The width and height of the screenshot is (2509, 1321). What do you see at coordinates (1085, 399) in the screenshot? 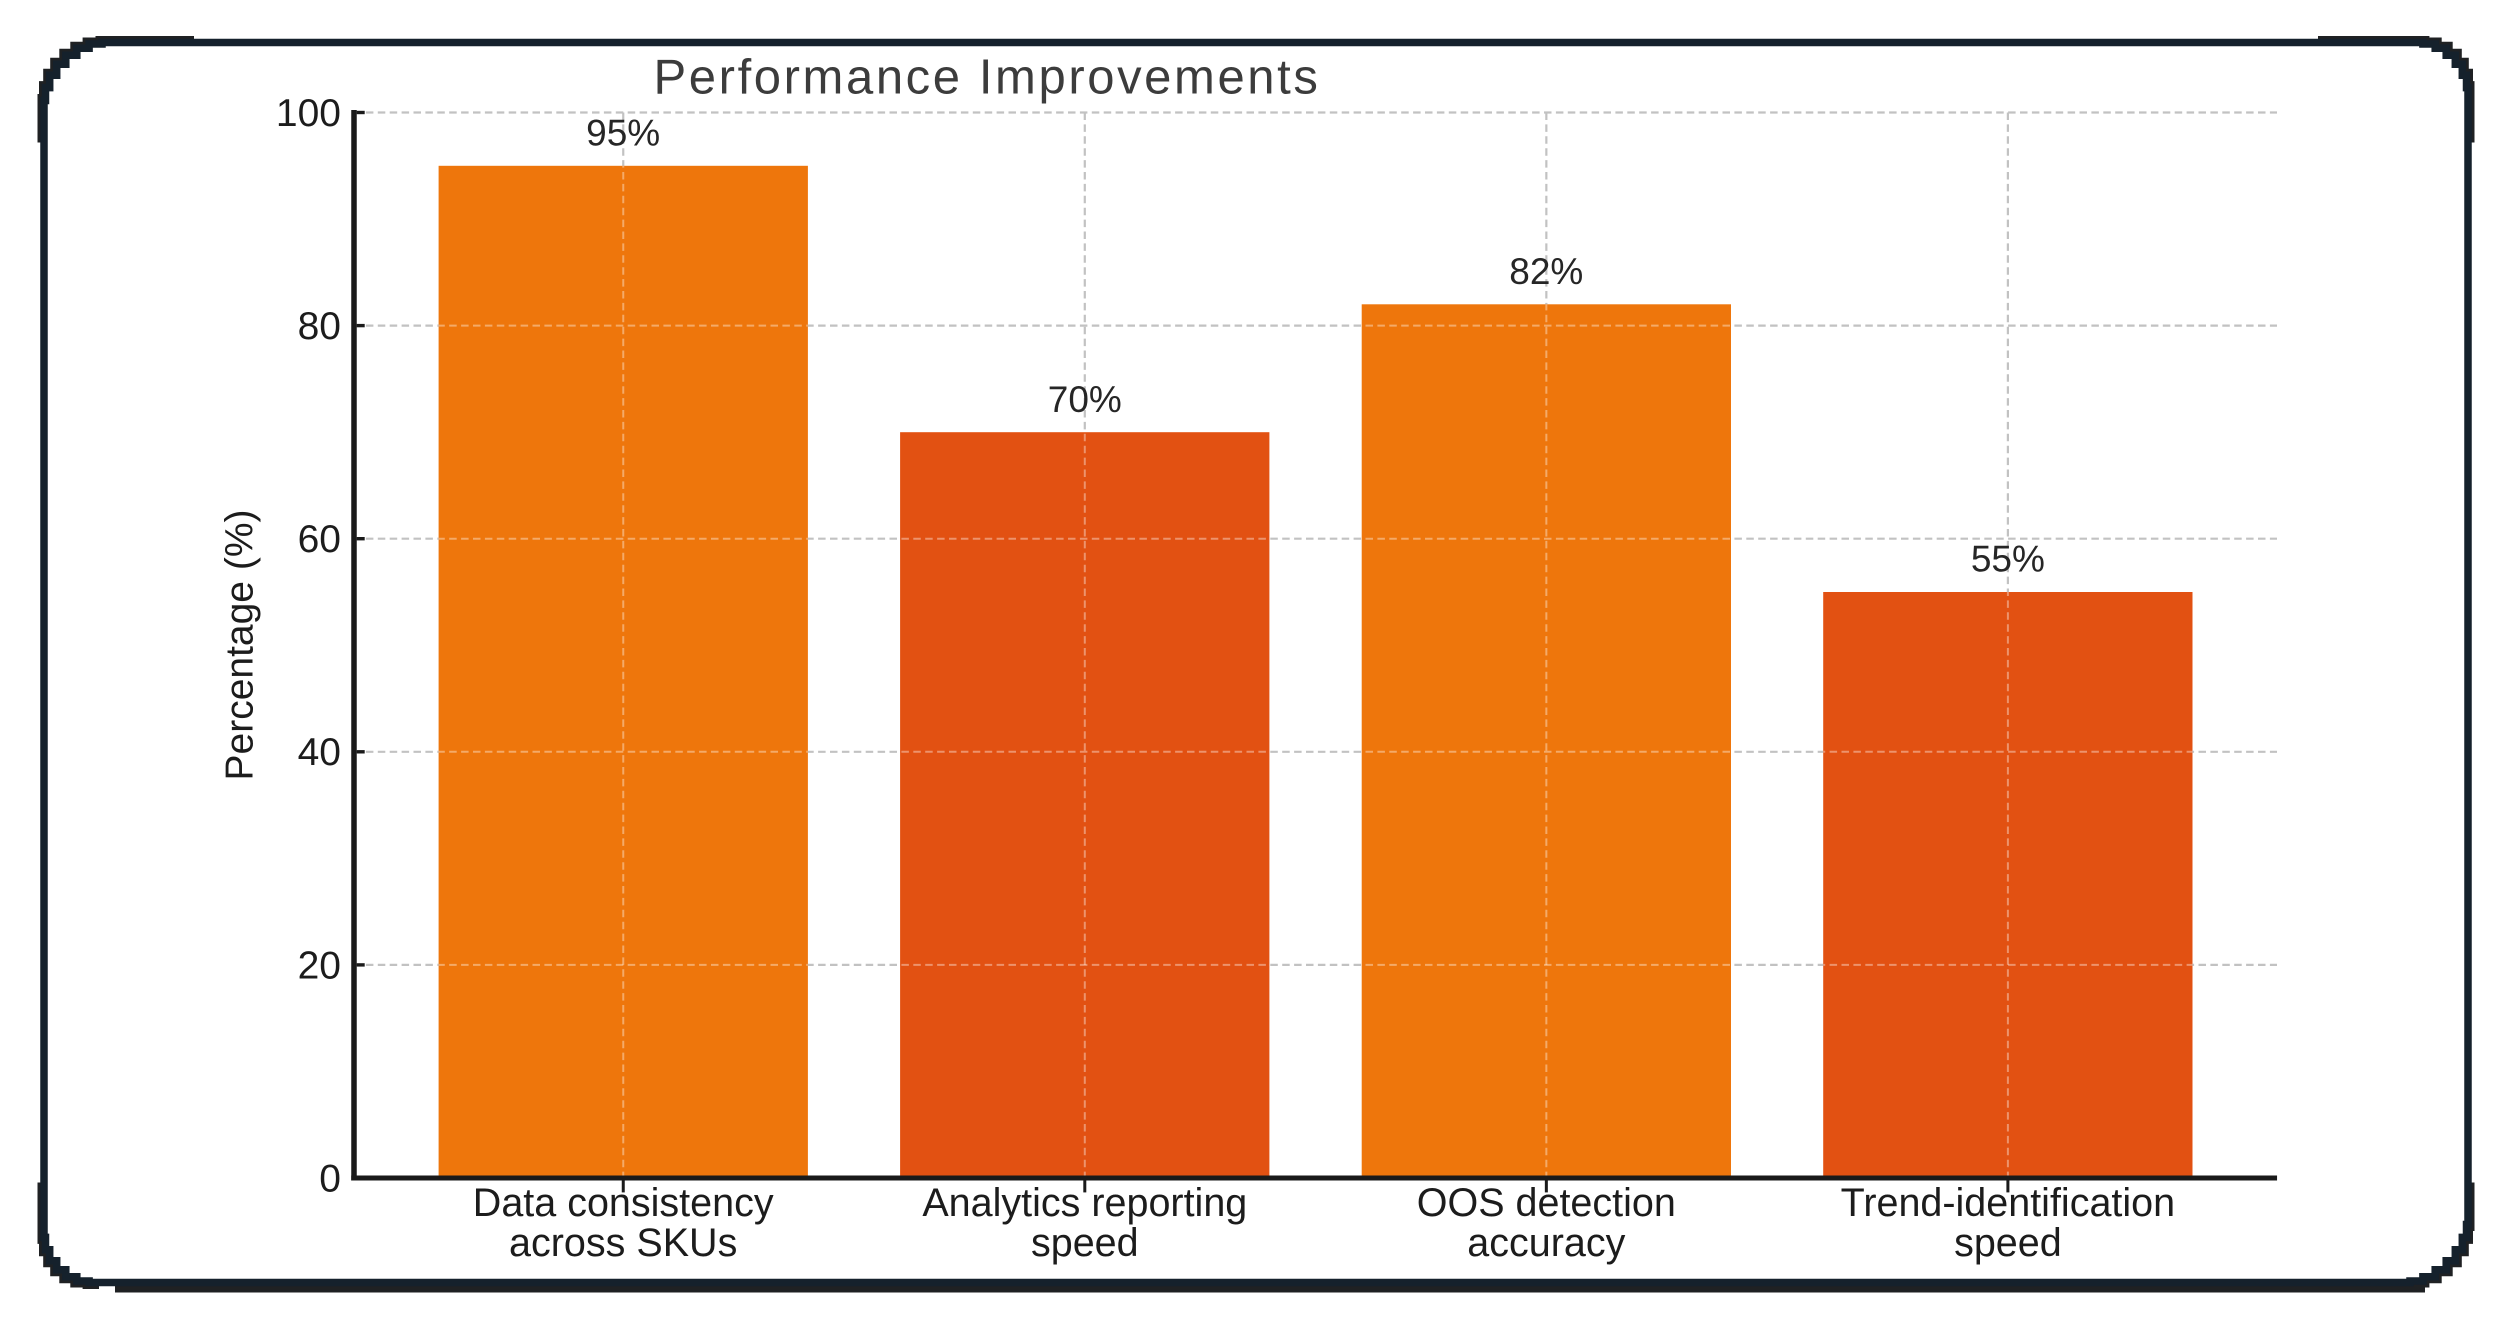
I see `svg-text: 70%` at bounding box center [1085, 399].